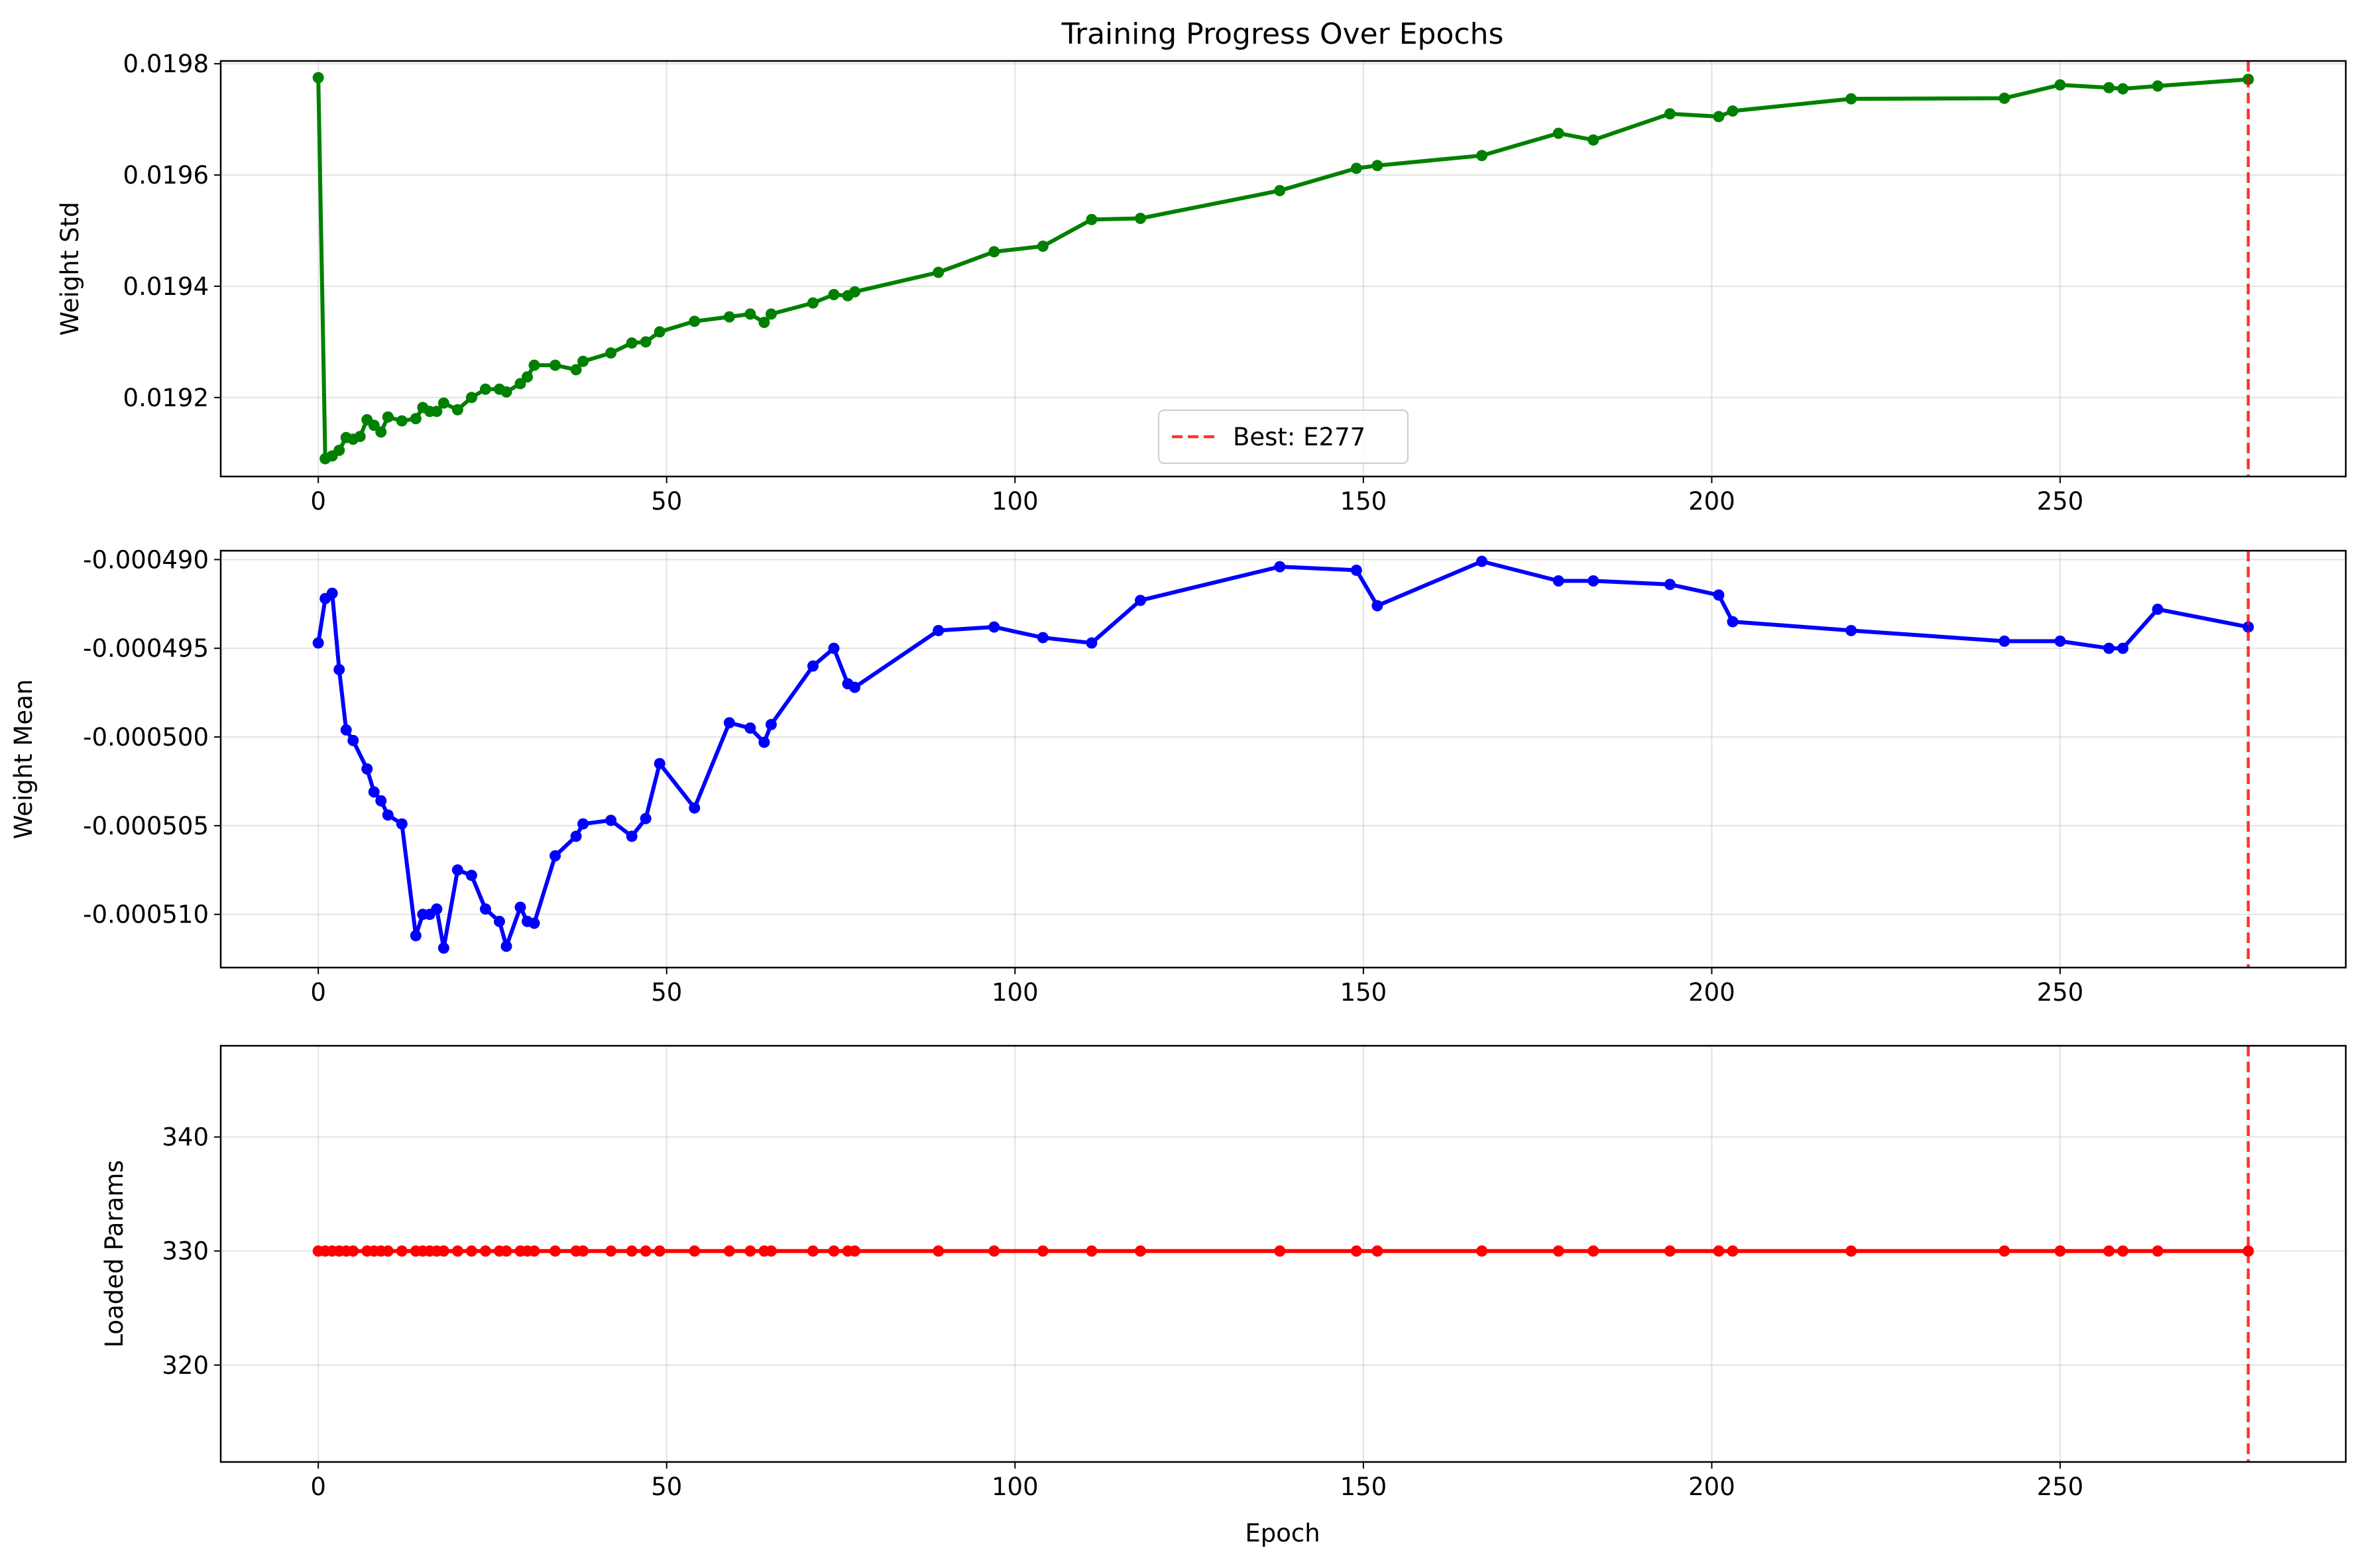  What do you see at coordinates (666, 993) in the screenshot?
I see `weight-mean-x-tick-label: 50` at bounding box center [666, 993].